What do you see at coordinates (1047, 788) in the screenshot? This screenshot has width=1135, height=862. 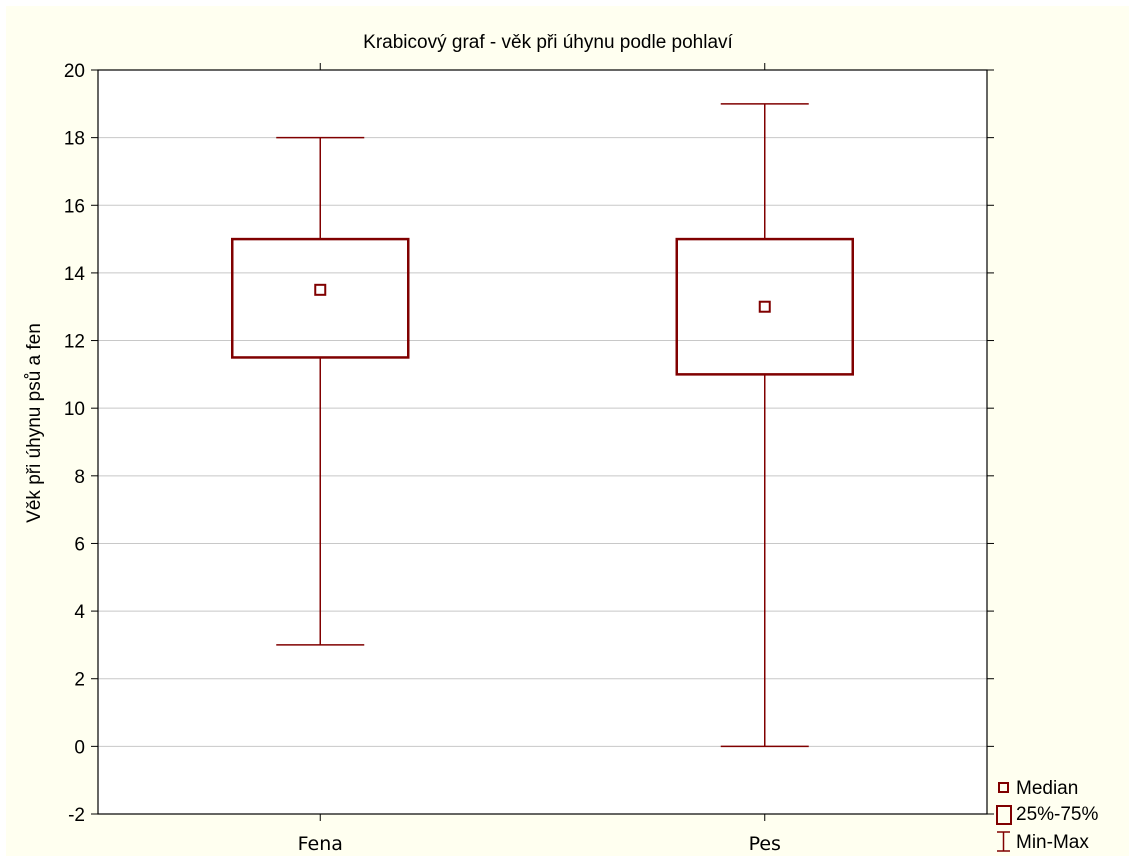 I see `legend-median-label: Median` at bounding box center [1047, 788].